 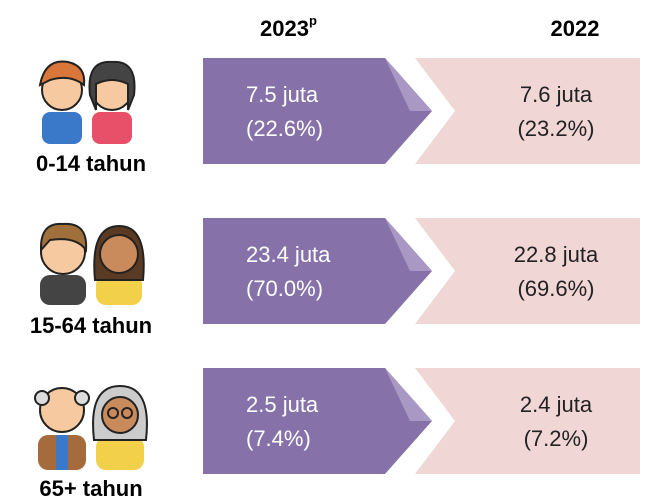 I want to click on header-year: 2023, so click(x=284, y=28).